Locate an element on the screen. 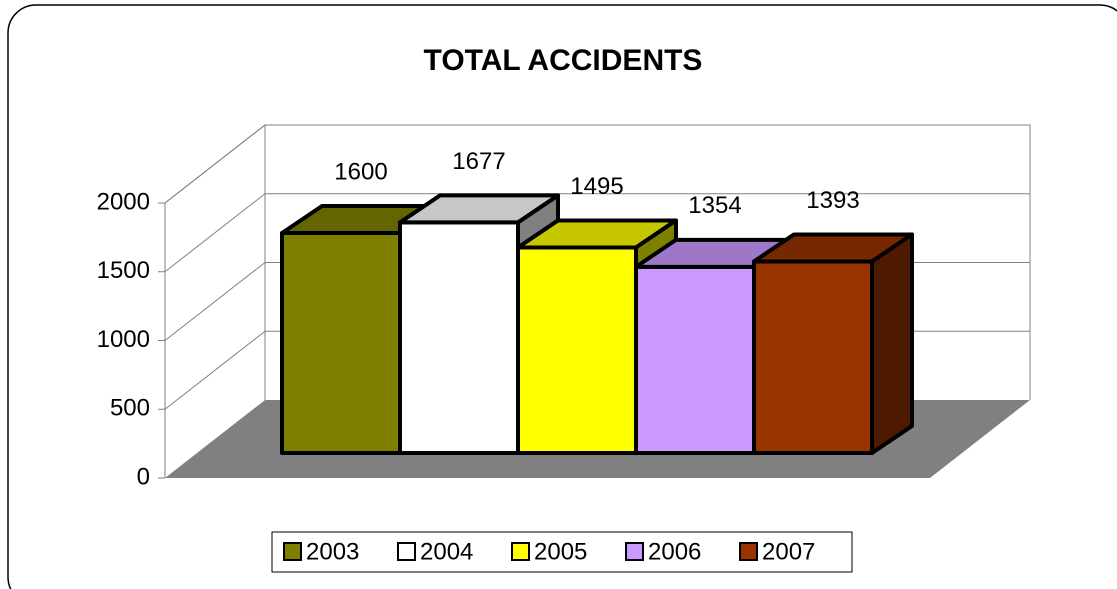  data-label: 1677 is located at coordinates (478, 161).